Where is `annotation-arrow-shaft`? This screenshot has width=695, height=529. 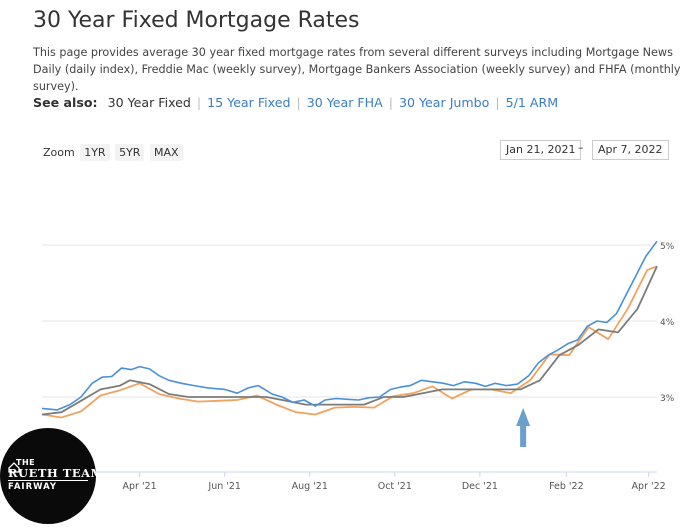
annotation-arrow-shaft is located at coordinates (523, 436).